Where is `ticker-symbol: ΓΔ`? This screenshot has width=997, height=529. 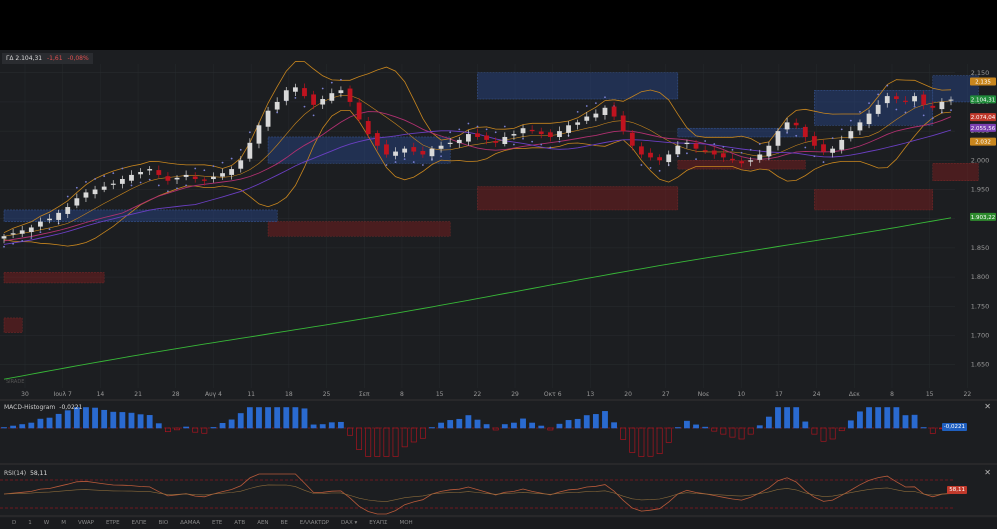
ticker-symbol: ΓΔ is located at coordinates (10, 58).